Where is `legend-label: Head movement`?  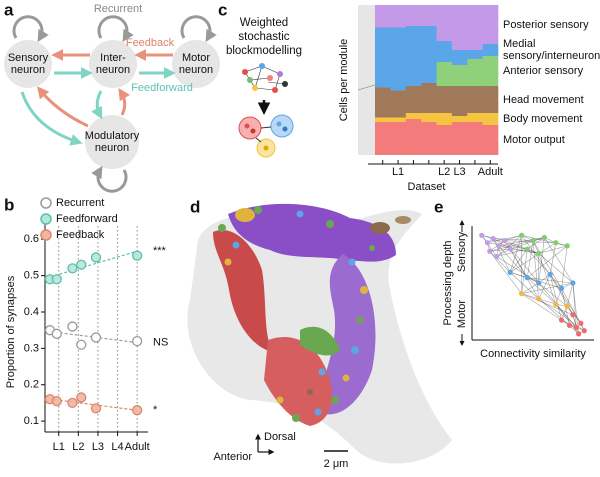 legend-label: Head movement is located at coordinates (543, 99).